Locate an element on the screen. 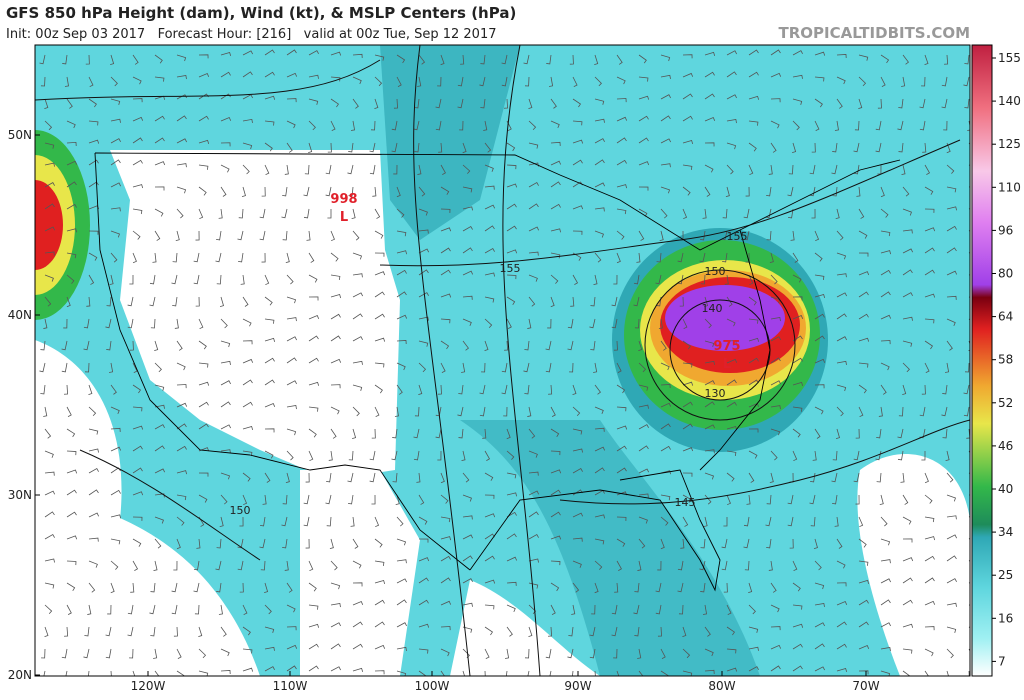 Image resolution: width=1024 pixels, height=700 pixels. colorbar-label: 96 is located at coordinates (1005, 230).